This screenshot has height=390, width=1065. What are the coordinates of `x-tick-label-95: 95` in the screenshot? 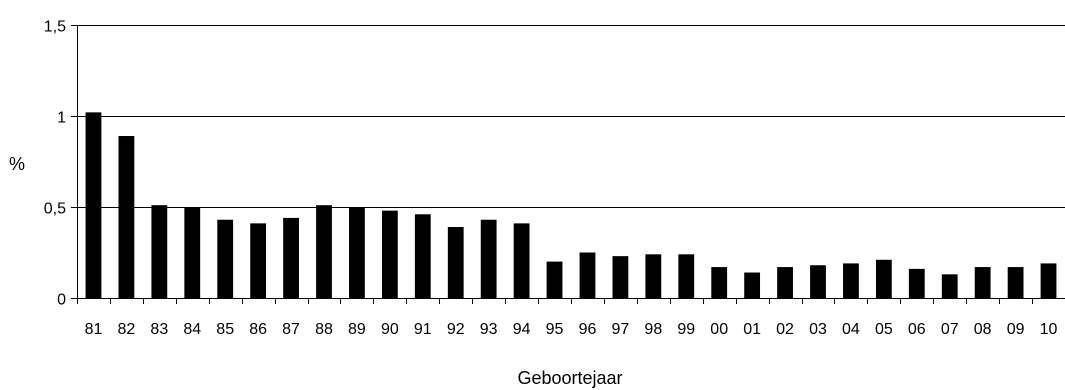 It's located at (555, 329).